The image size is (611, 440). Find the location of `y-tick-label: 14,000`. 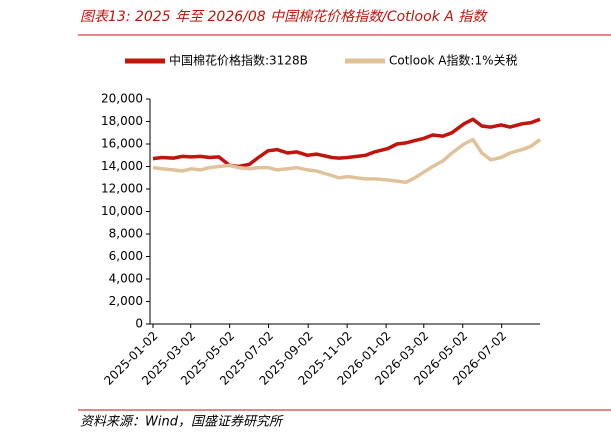

y-tick-label: 14,000 is located at coordinates (122, 166).